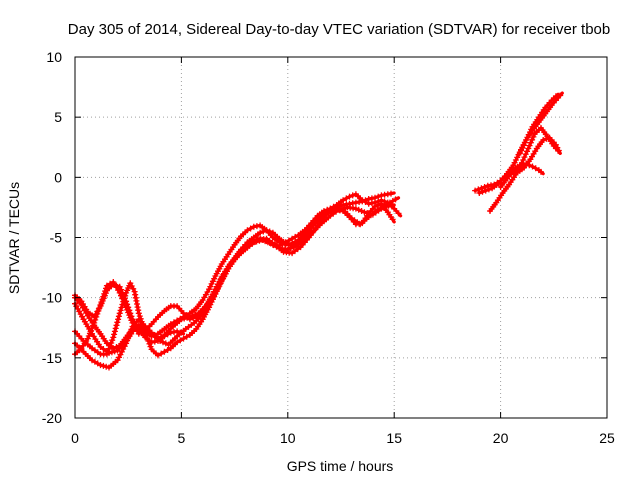 This screenshot has width=640, height=480. I want to click on x-tick-label: 10, so click(288, 438).